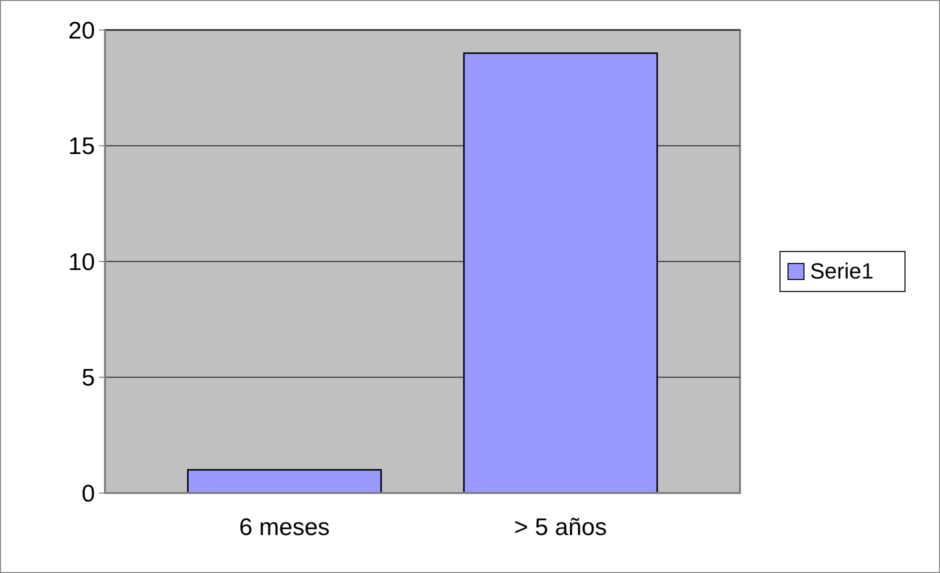 Image resolution: width=940 pixels, height=573 pixels. Describe the element at coordinates (88, 494) in the screenshot. I see `y-tick-label: 0` at that location.